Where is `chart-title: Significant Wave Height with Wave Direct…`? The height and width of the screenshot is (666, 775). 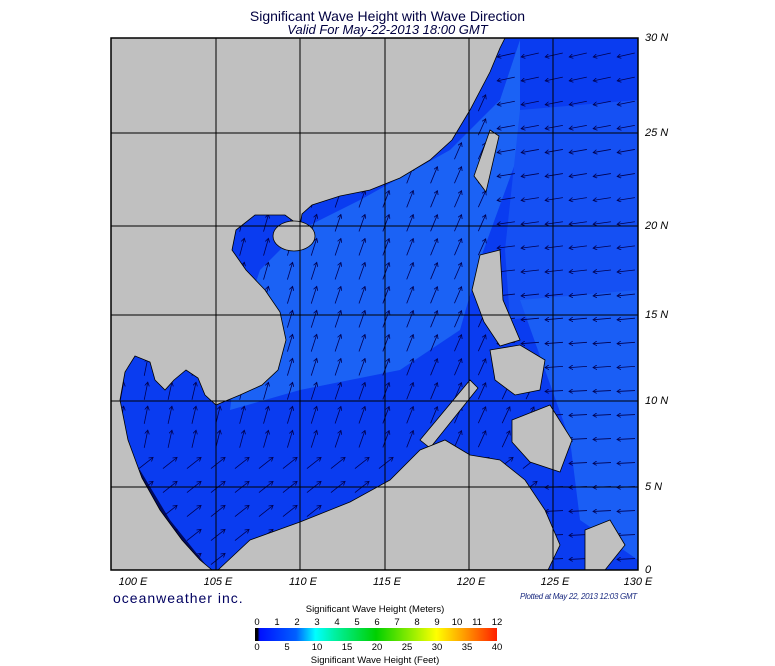
chart-title: Significant Wave Height with Wave Direct… is located at coordinates (387, 16).